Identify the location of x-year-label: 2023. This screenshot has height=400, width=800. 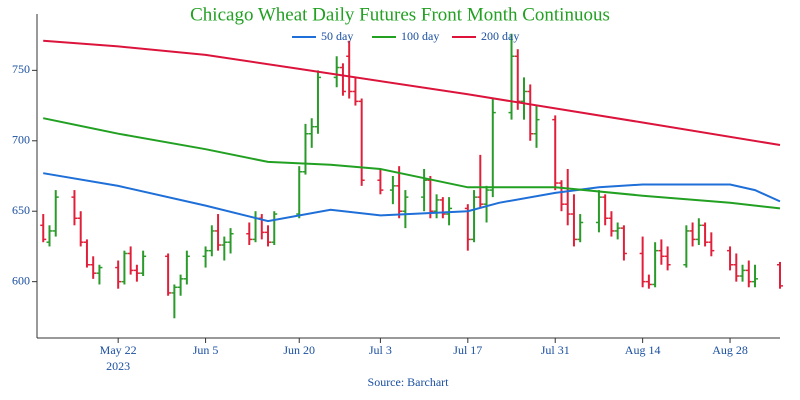
(118, 366).